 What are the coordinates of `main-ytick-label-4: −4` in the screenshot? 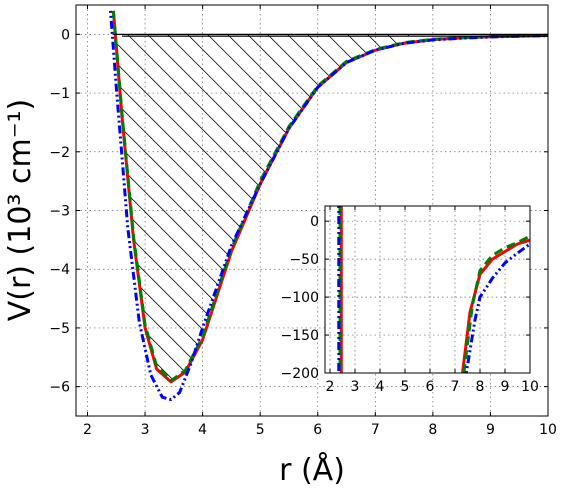 It's located at (59, 270).